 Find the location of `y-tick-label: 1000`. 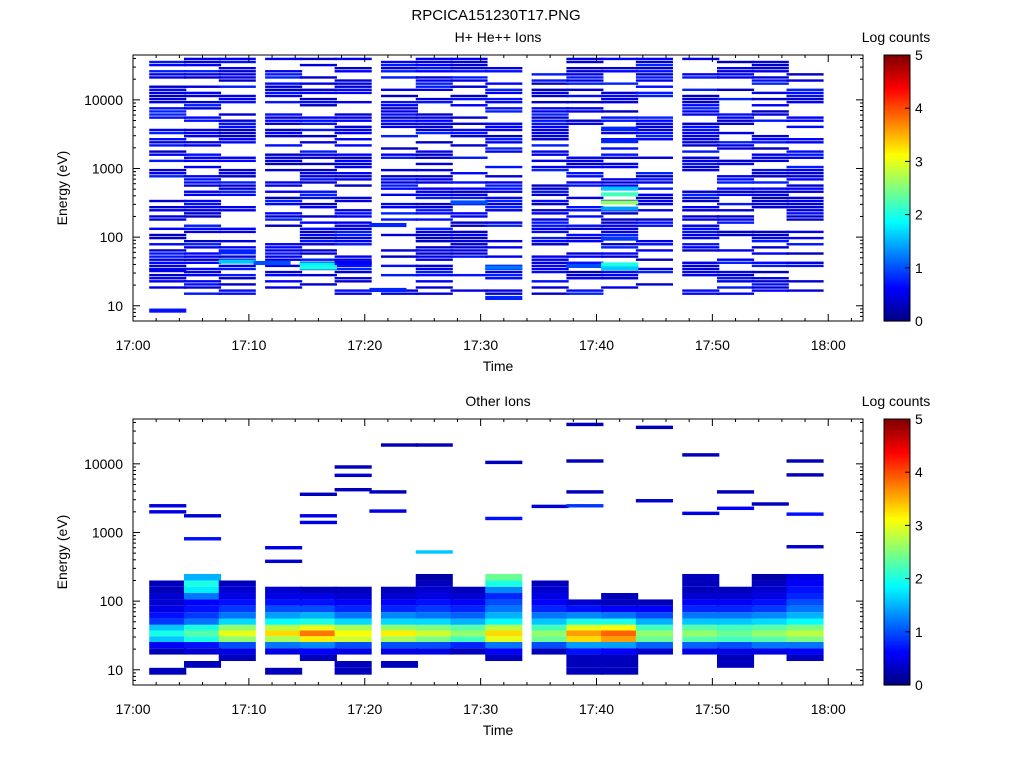

y-tick-label: 1000 is located at coordinates (107, 168).